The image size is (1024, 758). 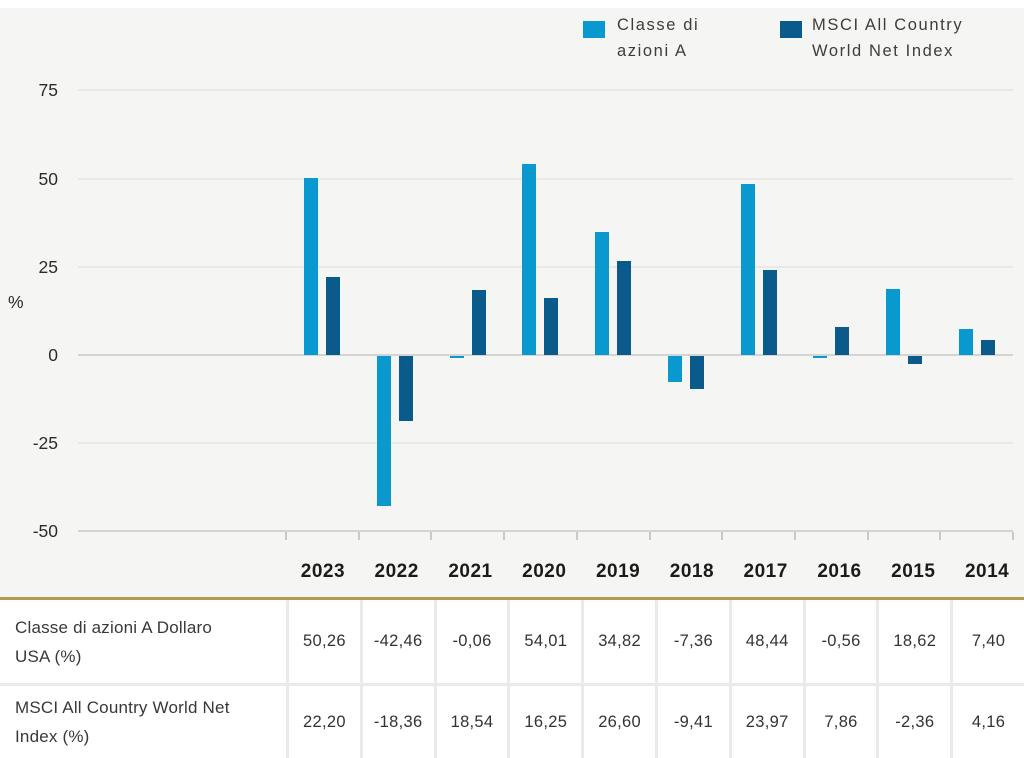 I want to click on bar-msci-index-2020, so click(x=551, y=326).